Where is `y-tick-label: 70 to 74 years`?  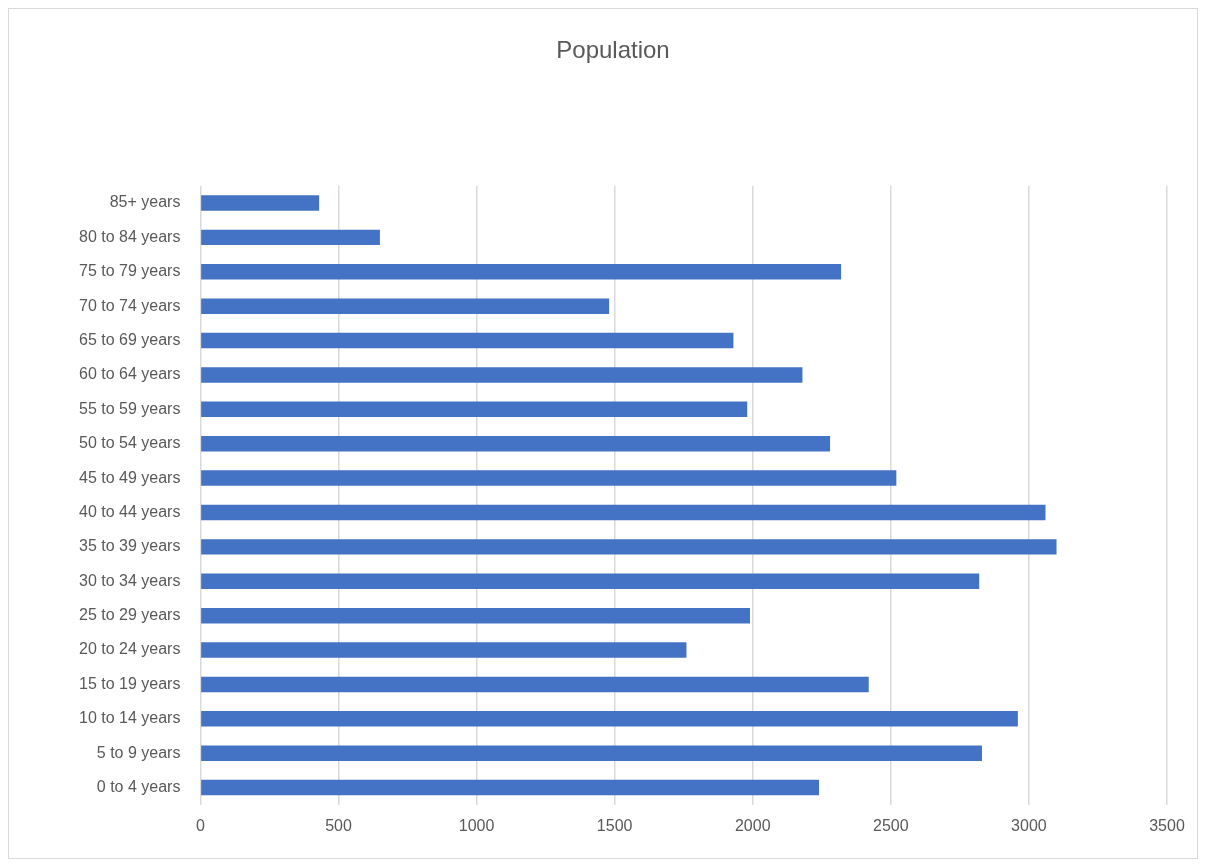 y-tick-label: 70 to 74 years is located at coordinates (129, 305).